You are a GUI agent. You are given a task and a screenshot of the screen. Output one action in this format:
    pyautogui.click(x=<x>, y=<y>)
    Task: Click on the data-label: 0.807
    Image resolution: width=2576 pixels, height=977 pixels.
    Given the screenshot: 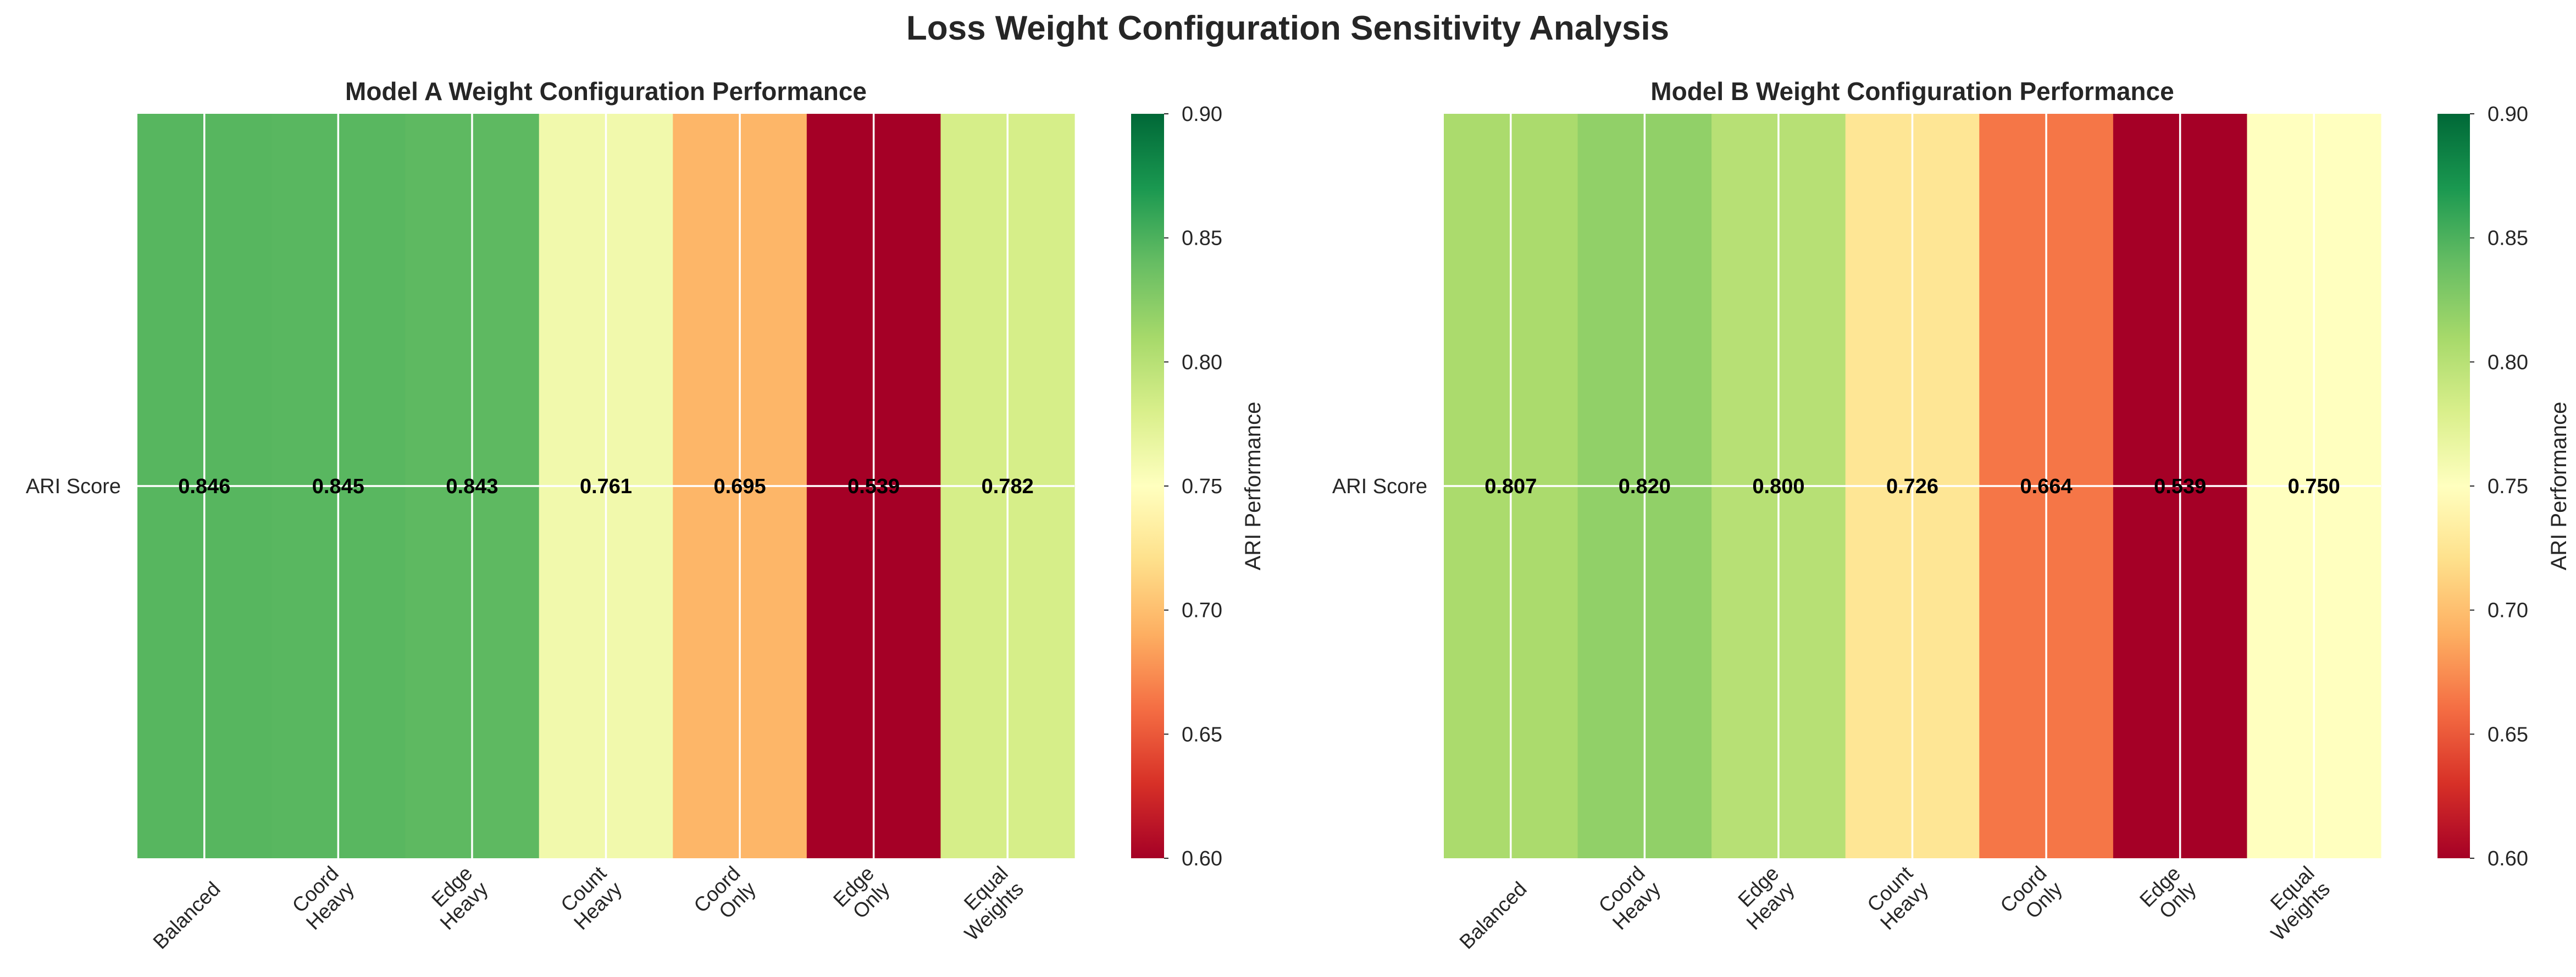 What is the action you would take?
    pyautogui.click(x=1510, y=486)
    